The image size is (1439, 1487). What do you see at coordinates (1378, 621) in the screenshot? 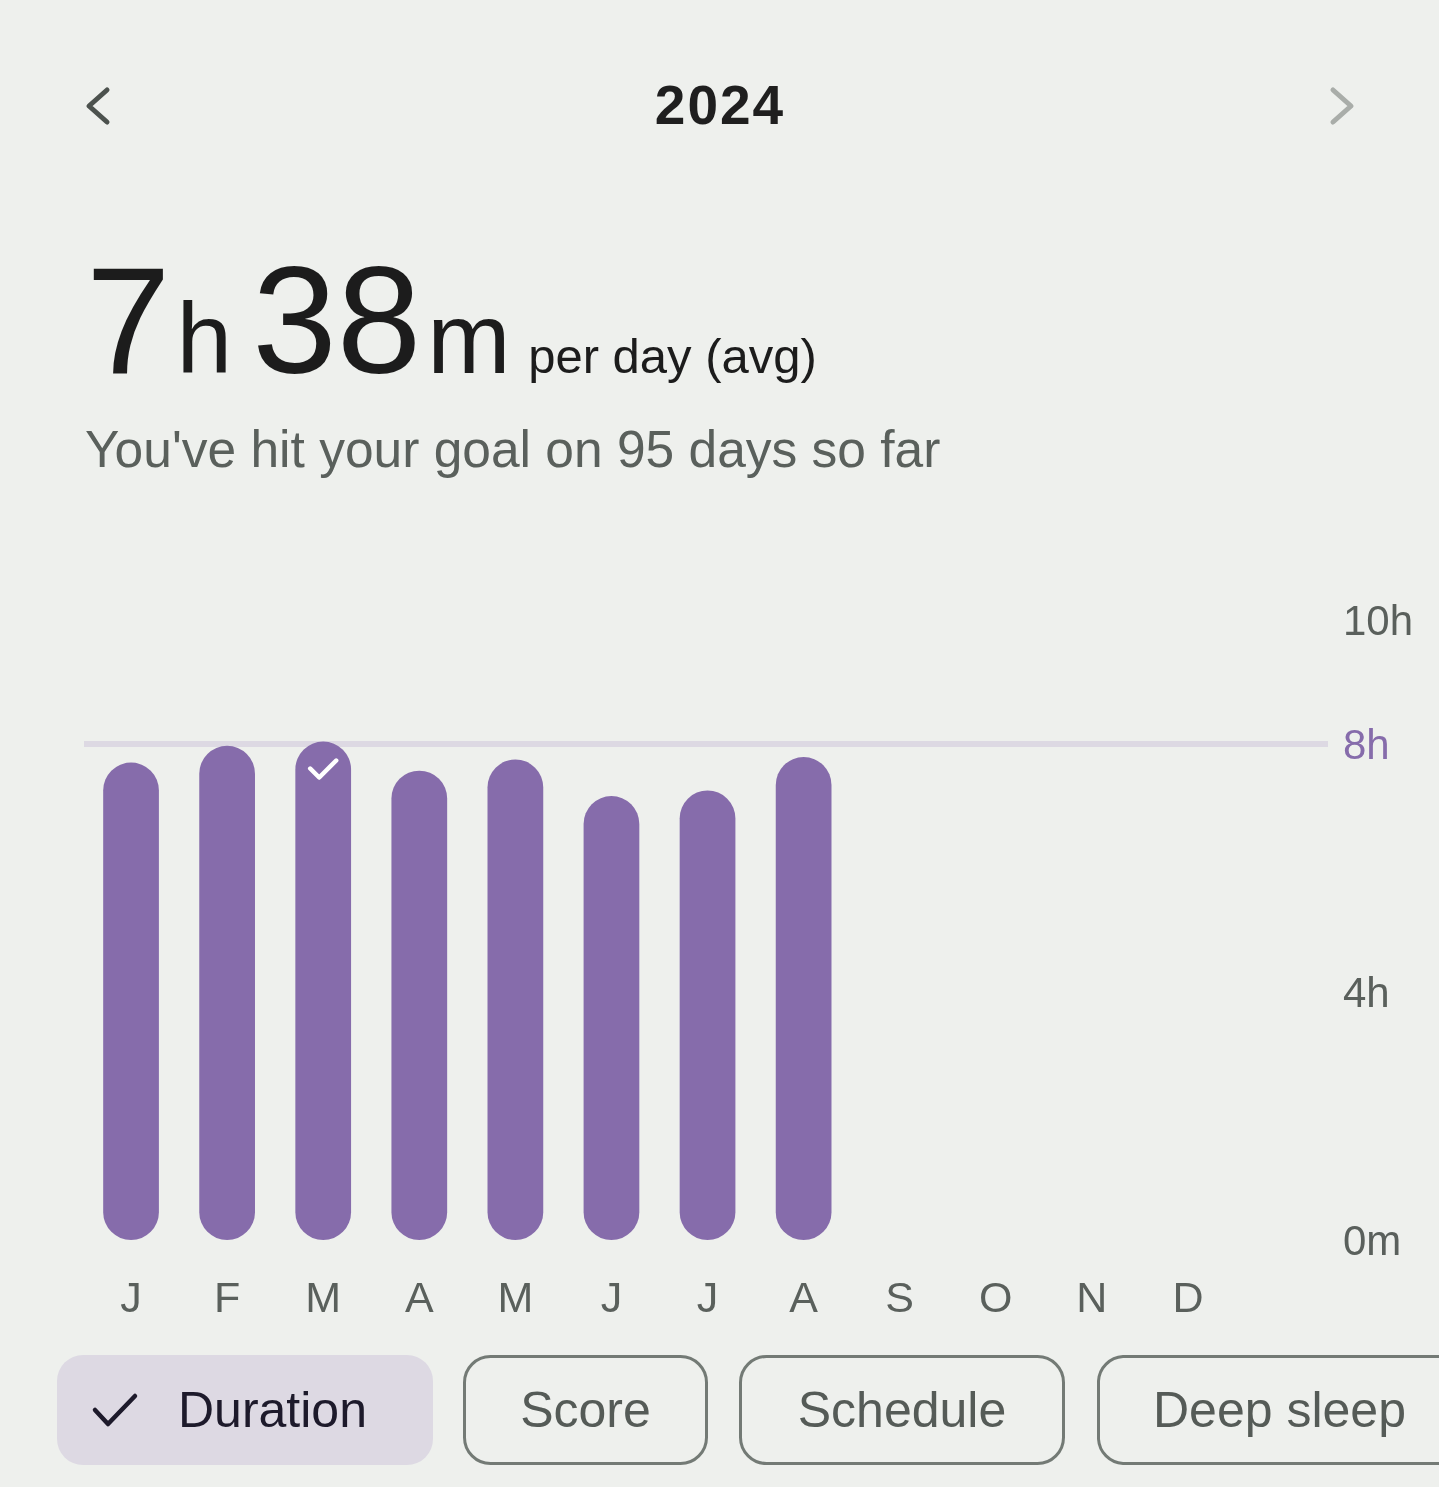
I see `y-tick-label: 10h` at bounding box center [1378, 621].